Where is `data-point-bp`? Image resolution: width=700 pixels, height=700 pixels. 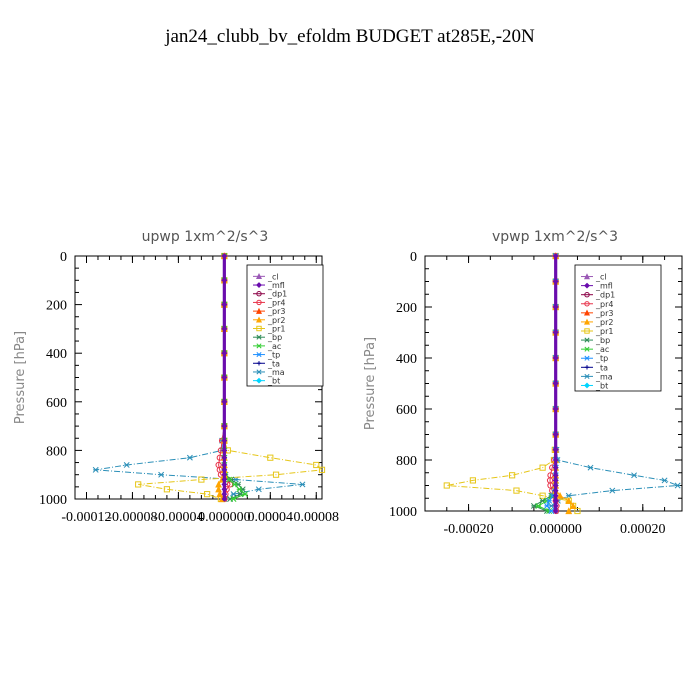 data-point-bp is located at coordinates (533, 505).